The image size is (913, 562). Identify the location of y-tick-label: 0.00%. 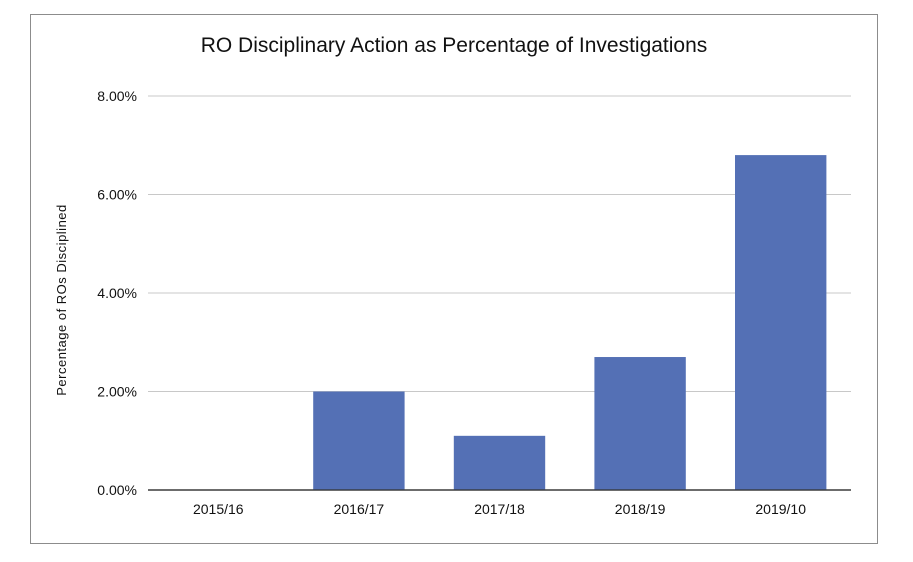
(117, 490).